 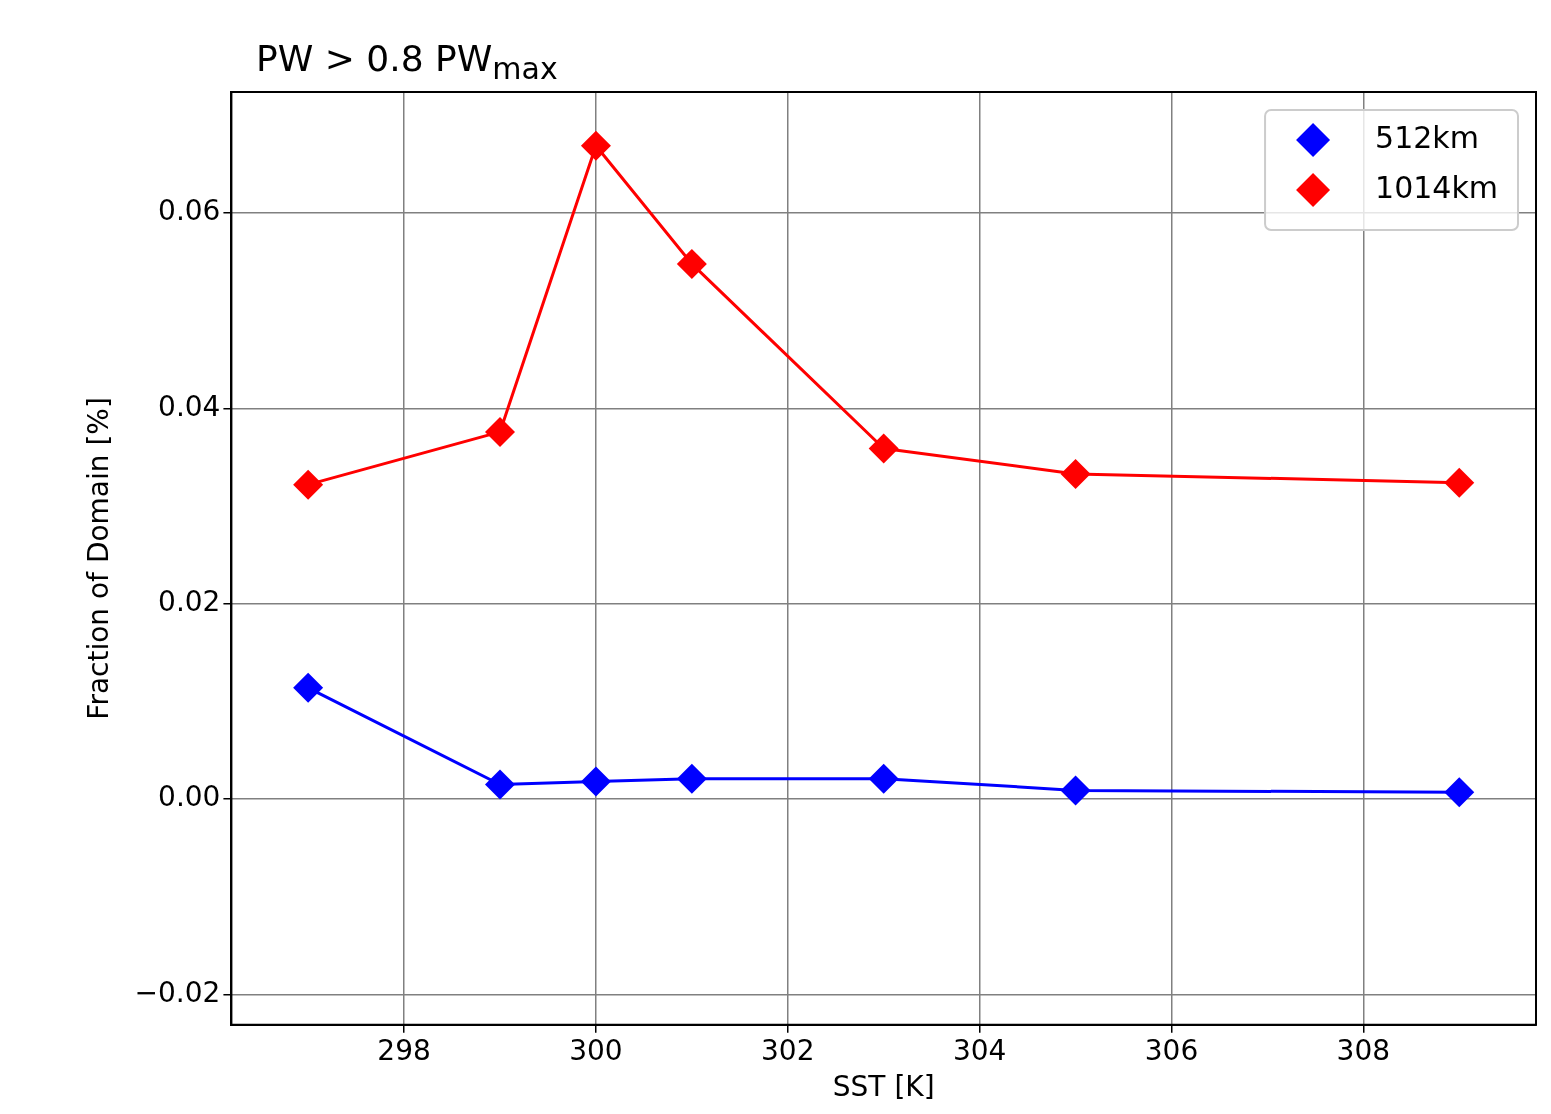 What do you see at coordinates (189, 602) in the screenshot?
I see `y-tick-label: 0.02` at bounding box center [189, 602].